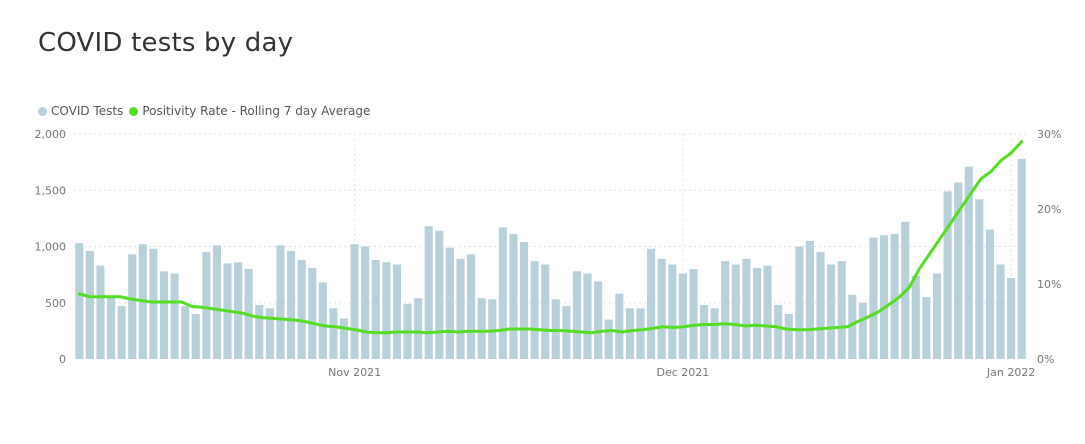 This screenshot has height=444, width=1085. I want to click on x-axis: Nov 2021 Dec 2021 Jan 2022, so click(681, 372).